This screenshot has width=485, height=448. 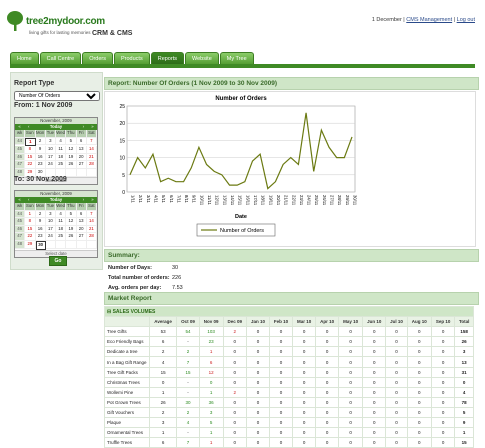 I want to click on cms-management-link: CMS Management, so click(x=429, y=20).